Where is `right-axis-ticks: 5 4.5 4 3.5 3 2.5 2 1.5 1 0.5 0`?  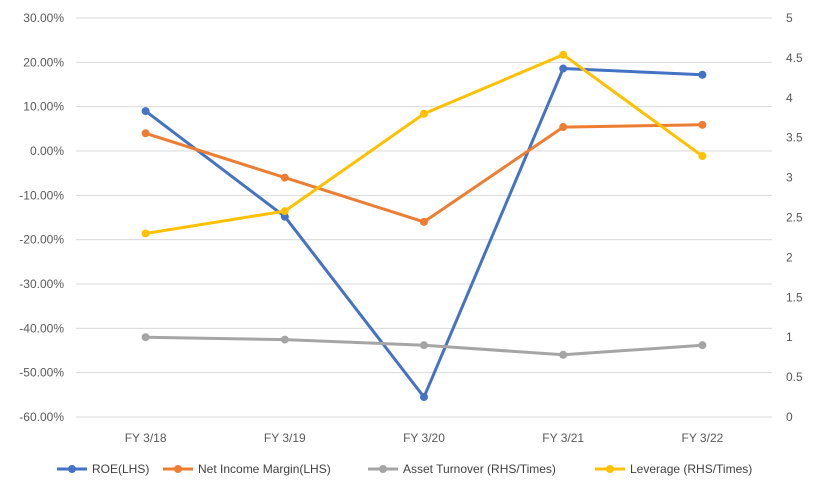
right-axis-ticks: 5 4.5 4 3.5 3 2.5 2 1.5 1 0.5 0 is located at coordinates (794, 217).